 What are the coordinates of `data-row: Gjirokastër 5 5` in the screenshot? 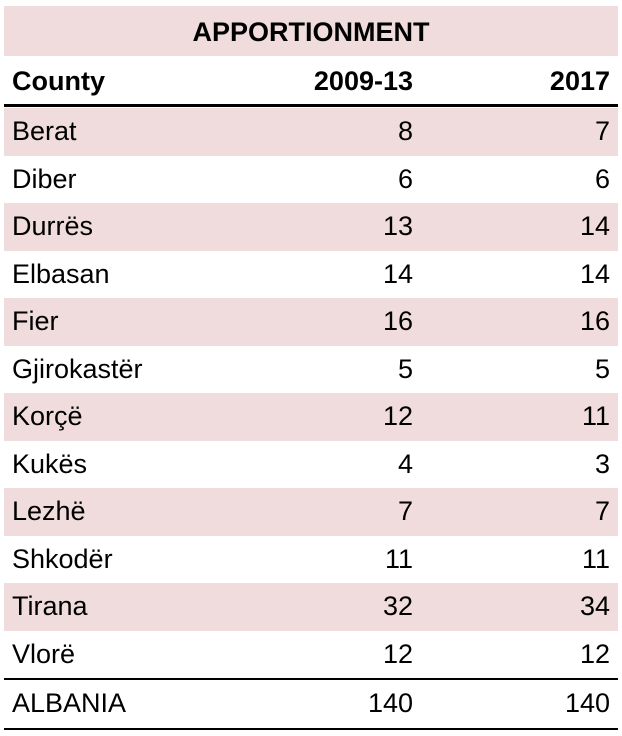 It's located at (311, 370).